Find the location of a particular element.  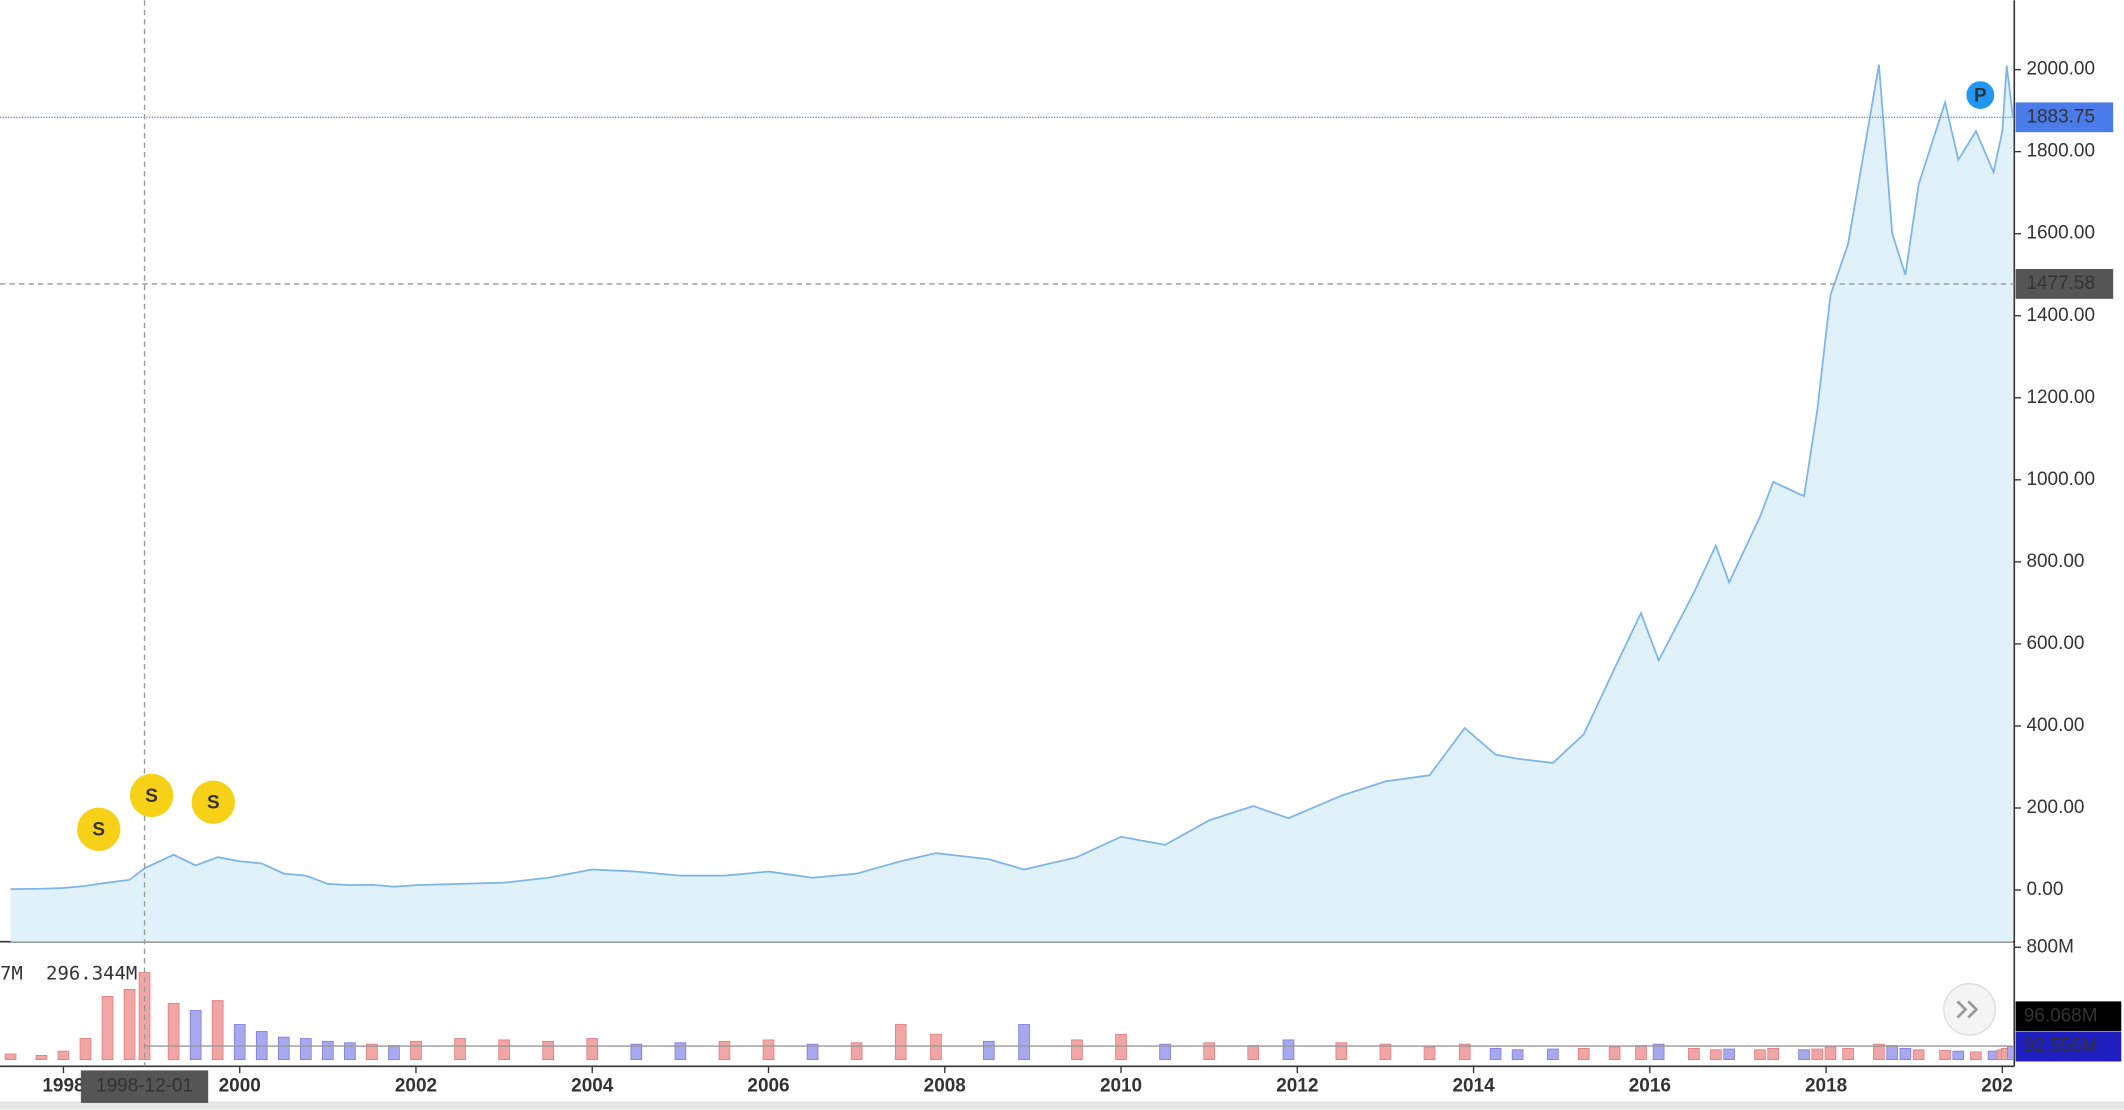

scroll-button-circle is located at coordinates (1969, 1009).